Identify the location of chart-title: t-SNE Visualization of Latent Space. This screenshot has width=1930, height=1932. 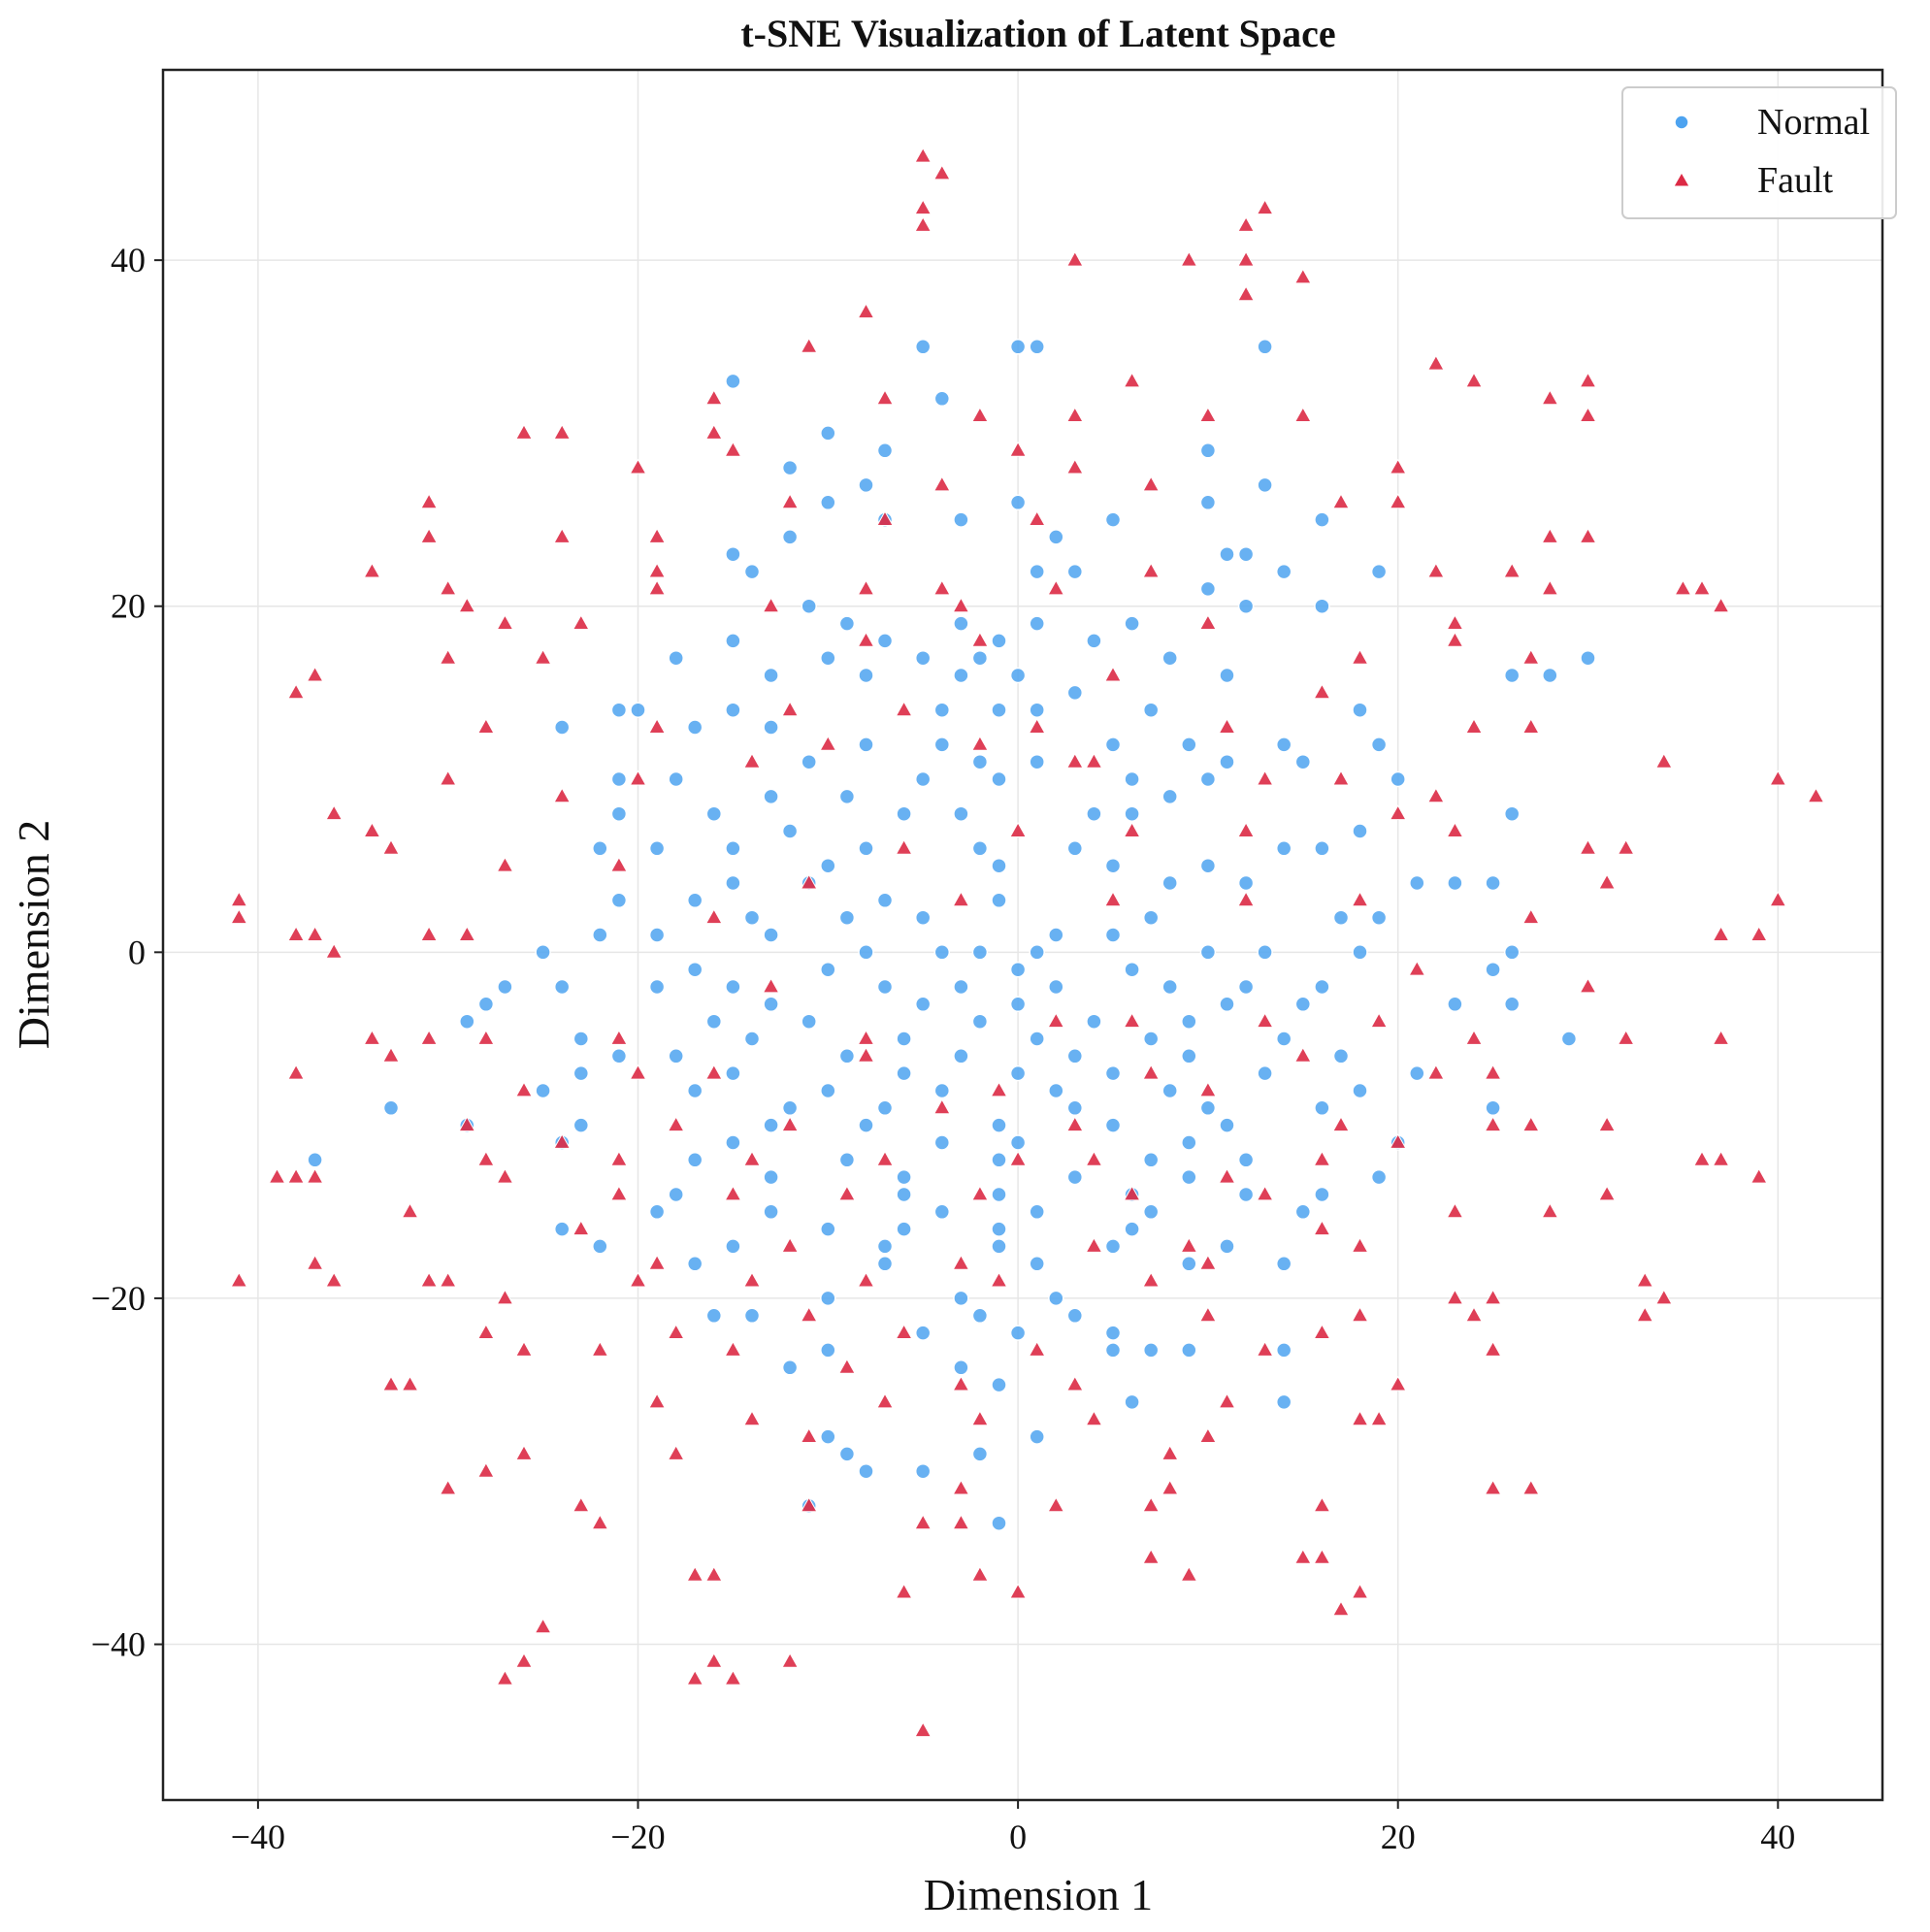
(1037, 34).